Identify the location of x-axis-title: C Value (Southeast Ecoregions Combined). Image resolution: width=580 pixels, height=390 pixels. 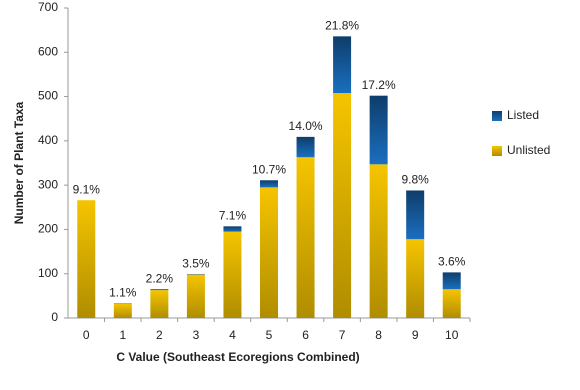
(237, 357).